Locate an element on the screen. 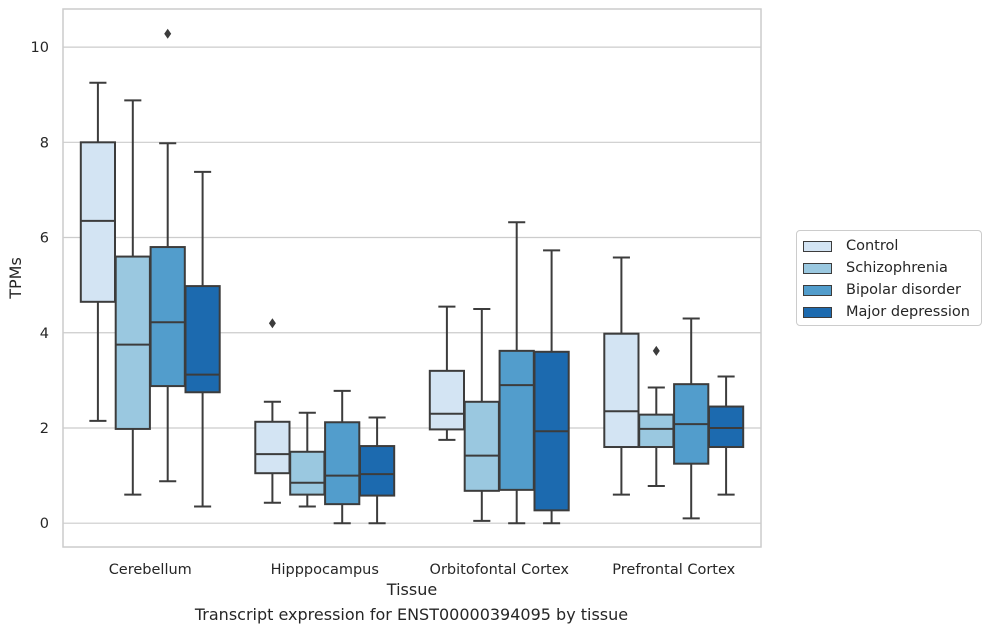  x-tick-label: Hipppocampus is located at coordinates (325, 570).